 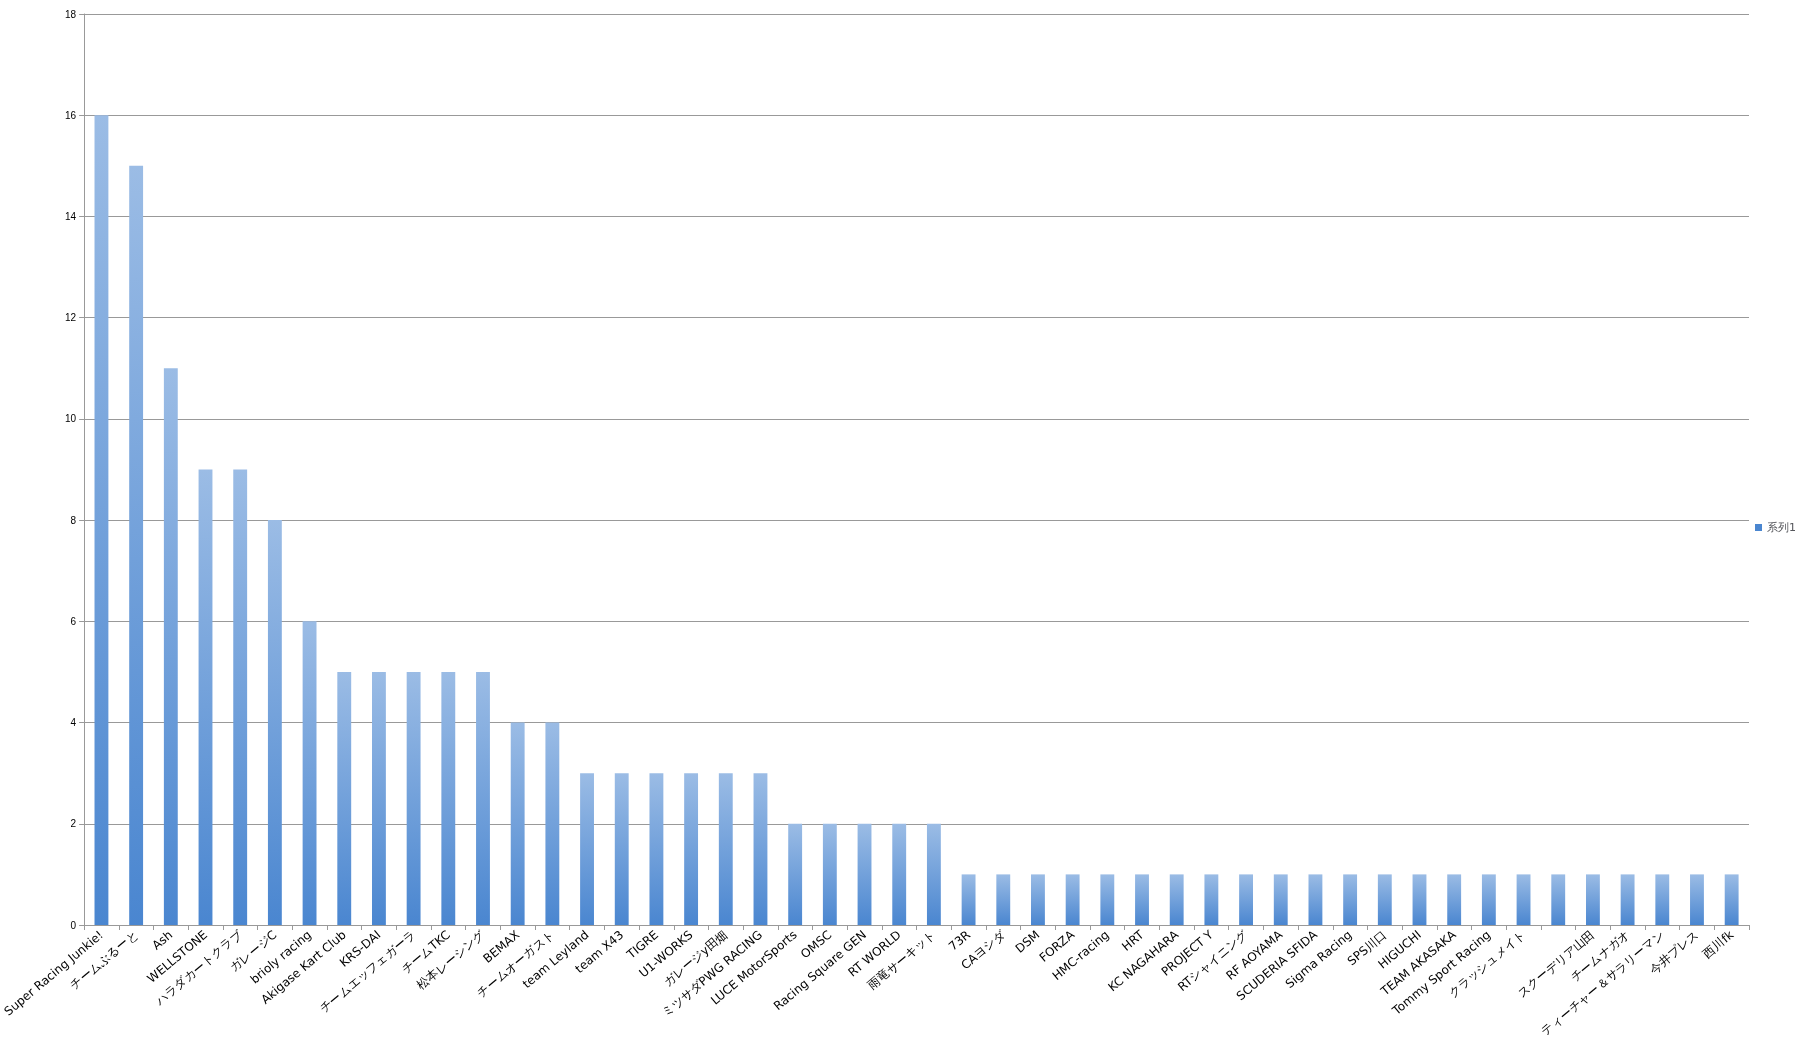 What do you see at coordinates (1781, 527) in the screenshot?
I see `legend-label: 系列1` at bounding box center [1781, 527].